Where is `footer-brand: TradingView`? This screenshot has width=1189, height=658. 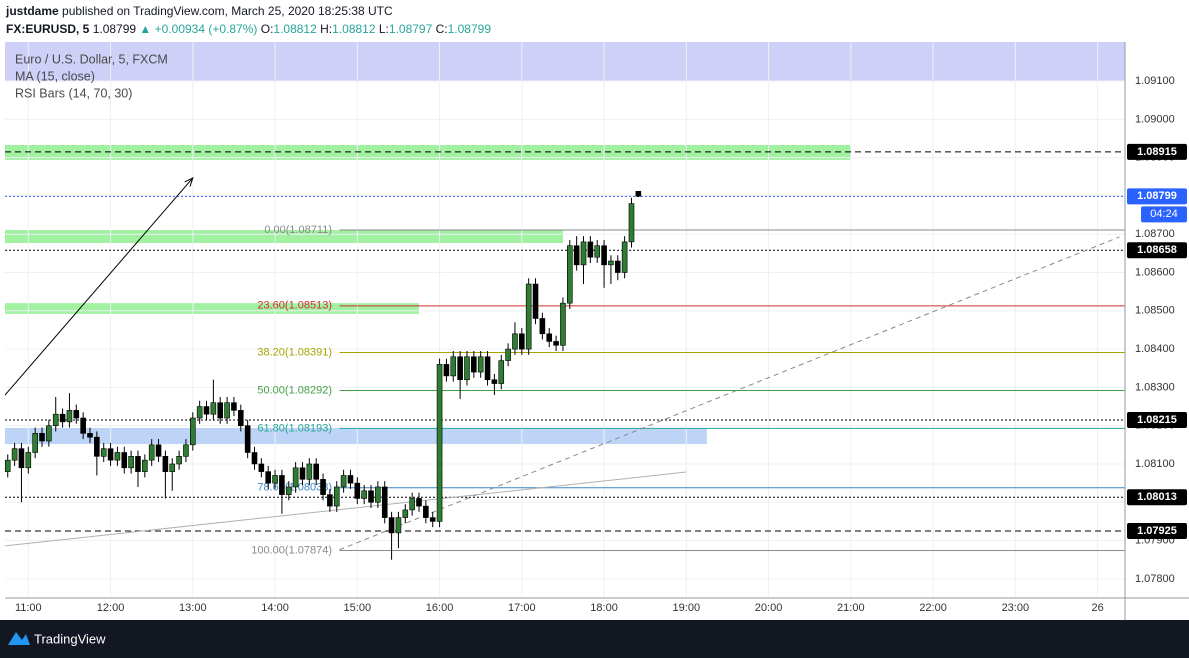 footer-brand: TradingView is located at coordinates (70, 638).